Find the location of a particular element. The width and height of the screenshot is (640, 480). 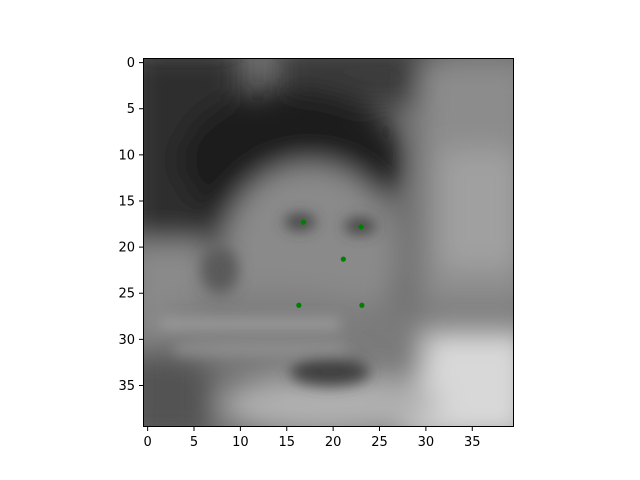

x-axis: 0 5 10 15 20 25 30 35 is located at coordinates (312, 438).